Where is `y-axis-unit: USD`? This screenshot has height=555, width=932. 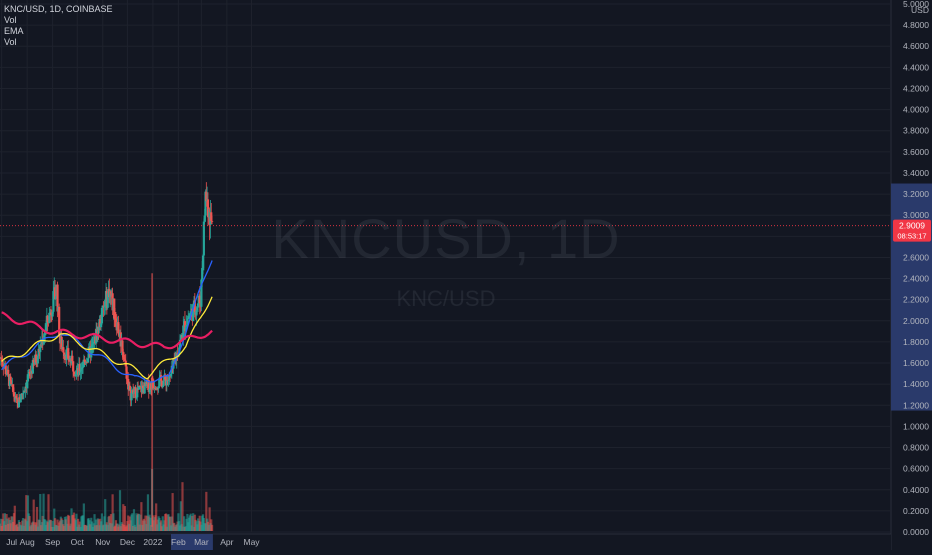
y-axis-unit: USD is located at coordinates (920, 10).